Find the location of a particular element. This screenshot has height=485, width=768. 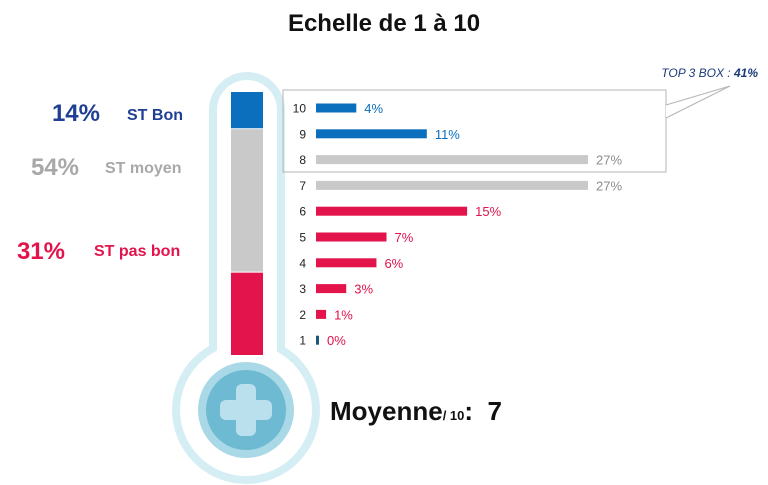

moyenne: Moyenne/ 10: 7 is located at coordinates (416, 411).